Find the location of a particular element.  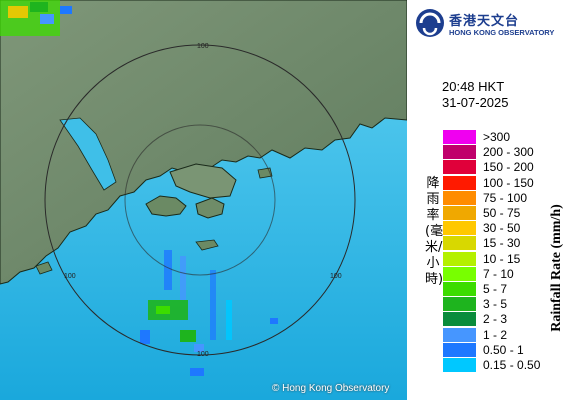

legend-item: 10 - 15 is located at coordinates (508, 259).